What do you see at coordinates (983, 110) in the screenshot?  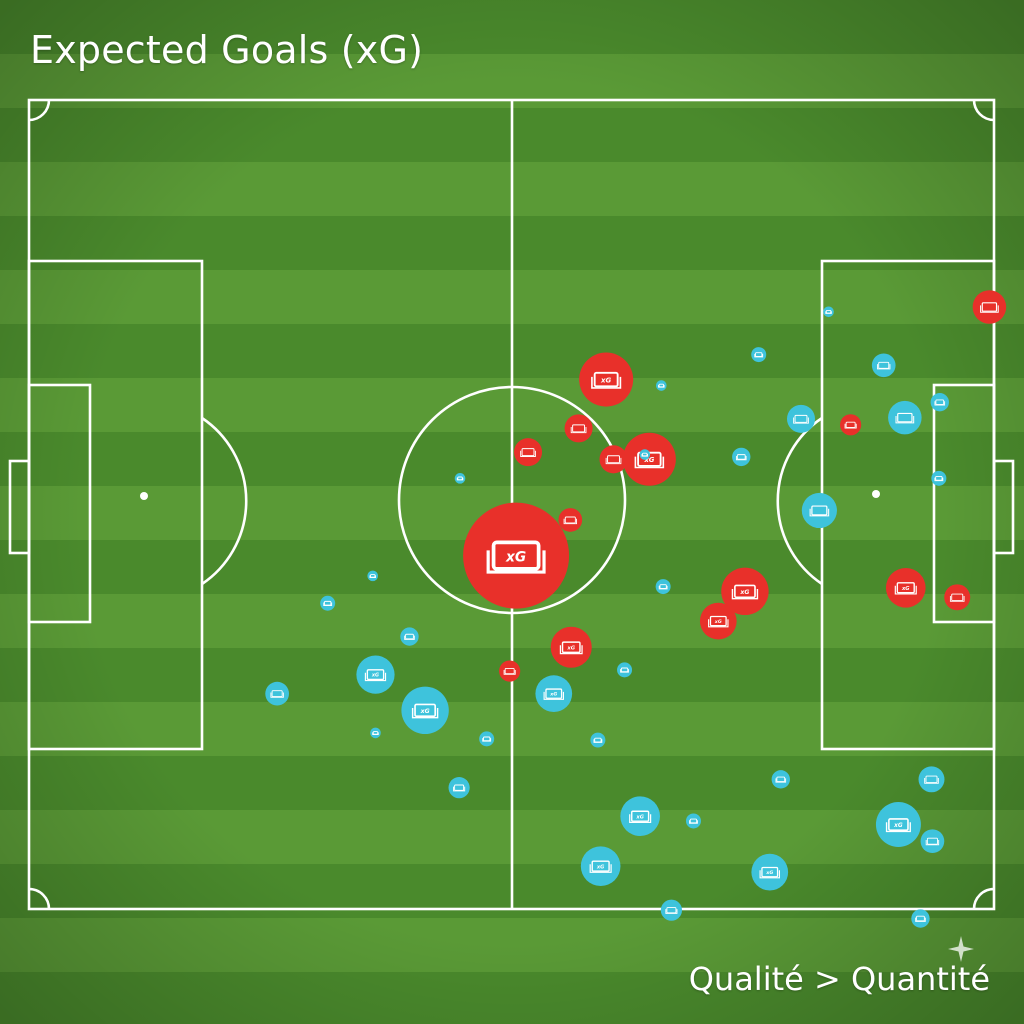 I see `corner-arc-top-right` at bounding box center [983, 110].